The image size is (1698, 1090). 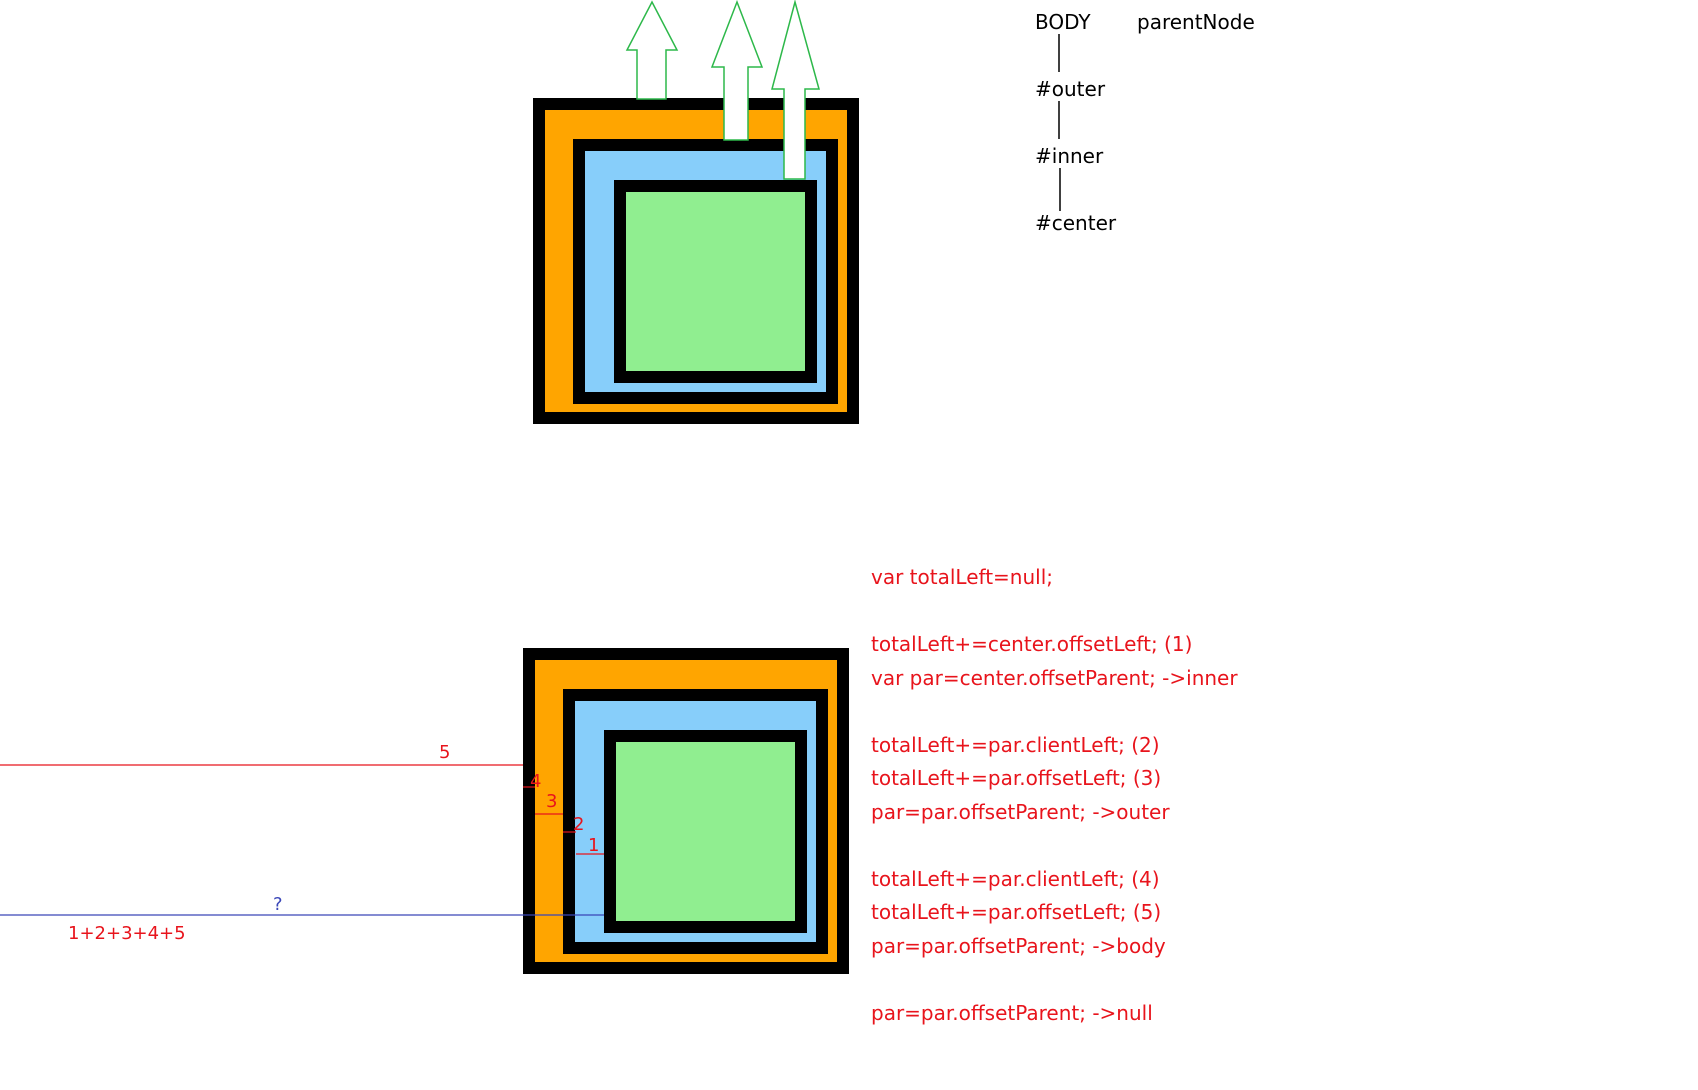 What do you see at coordinates (302, 809) in the screenshot?
I see `measure-lines` at bounding box center [302, 809].